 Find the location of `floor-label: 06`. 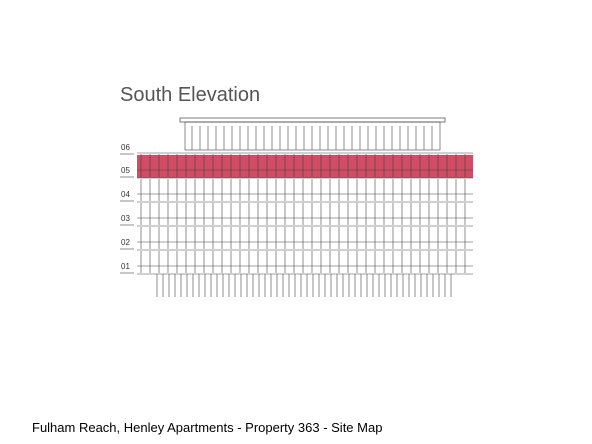

floor-label: 06 is located at coordinates (125, 147).